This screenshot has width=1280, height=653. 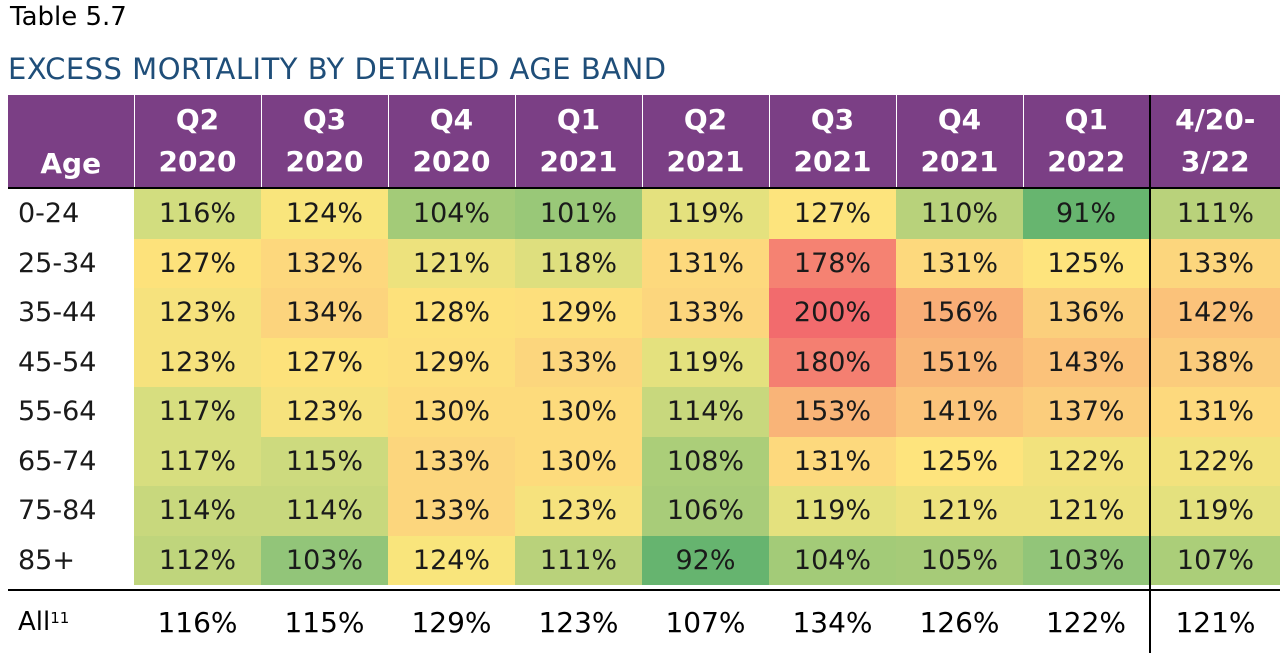 What do you see at coordinates (1086, 362) in the screenshot?
I see `value-cell: 143%` at bounding box center [1086, 362].